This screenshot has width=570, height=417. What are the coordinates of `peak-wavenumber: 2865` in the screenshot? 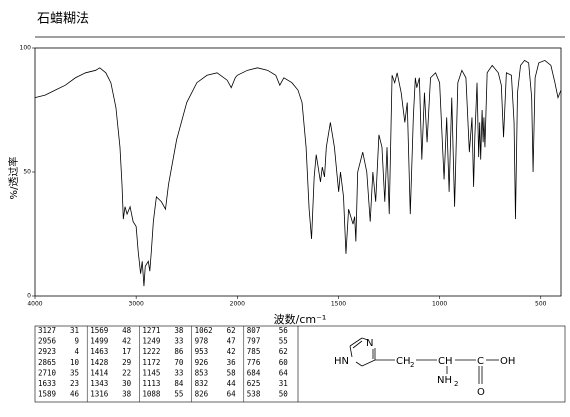 It's located at (47, 362).